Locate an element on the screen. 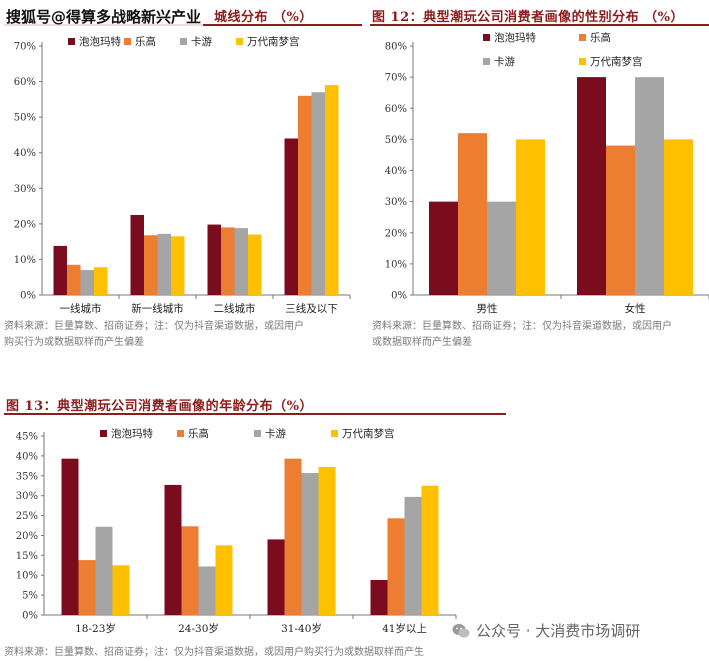 The width and height of the screenshot is (709, 661). y-tick-label: 15% is located at coordinates (27, 556).